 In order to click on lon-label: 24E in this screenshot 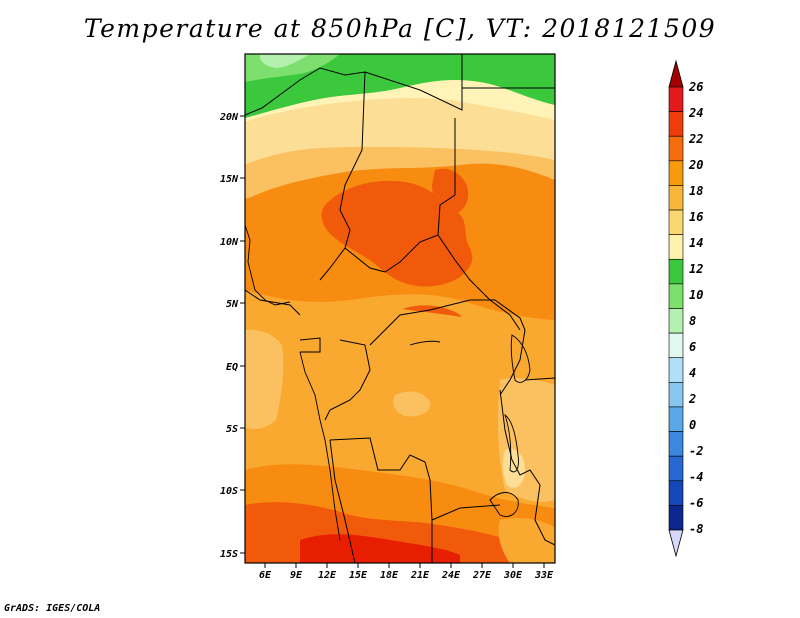, I will do `click(451, 575)`.